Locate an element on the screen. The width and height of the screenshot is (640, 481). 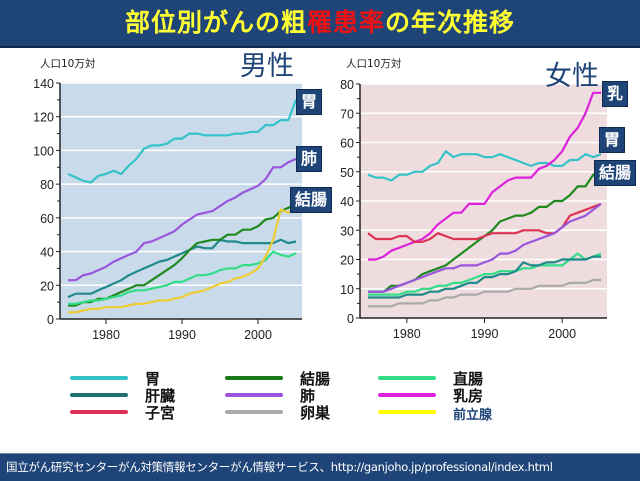
male-chart-title: 男性 is located at coordinates (267, 66).